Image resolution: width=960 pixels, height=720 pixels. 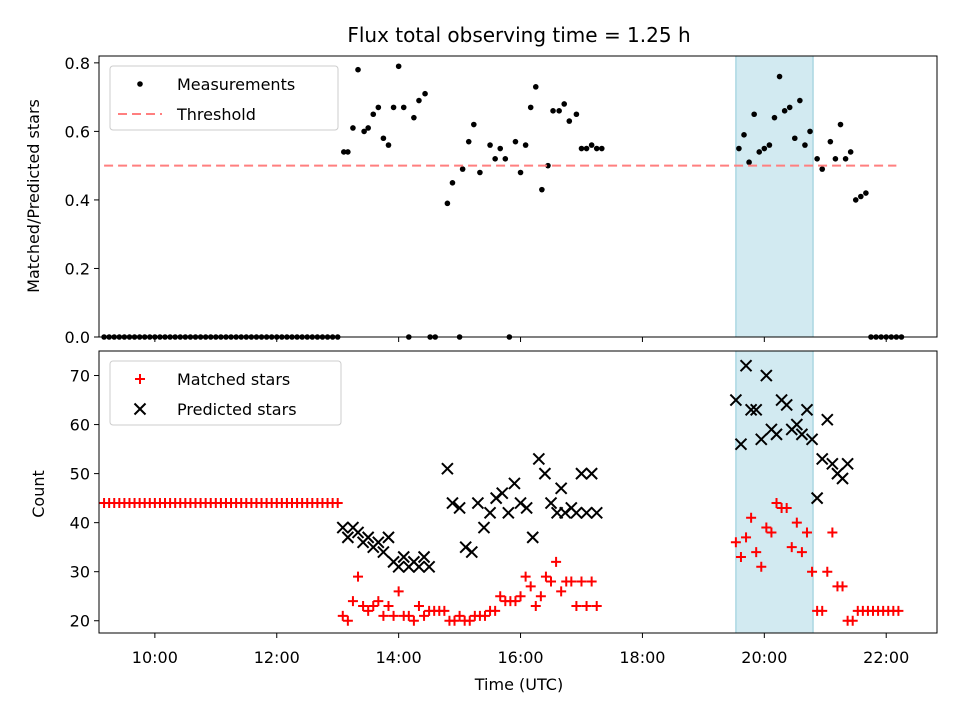 What do you see at coordinates (236, 84) in the screenshot?
I see `legend-label: Measurements` at bounding box center [236, 84].